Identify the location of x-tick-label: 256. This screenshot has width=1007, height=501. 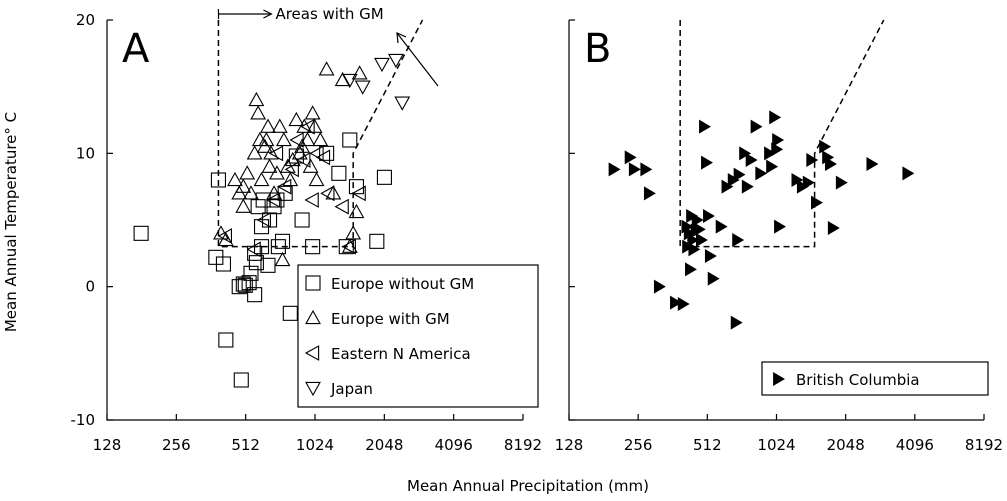
(176, 445).